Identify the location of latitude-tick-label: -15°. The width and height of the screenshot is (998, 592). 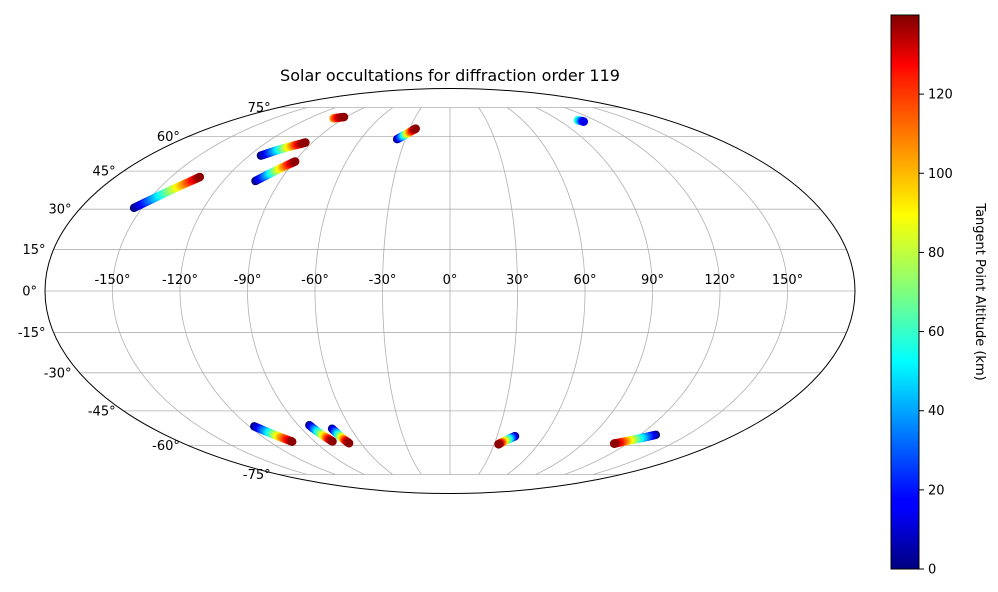
(32, 333).